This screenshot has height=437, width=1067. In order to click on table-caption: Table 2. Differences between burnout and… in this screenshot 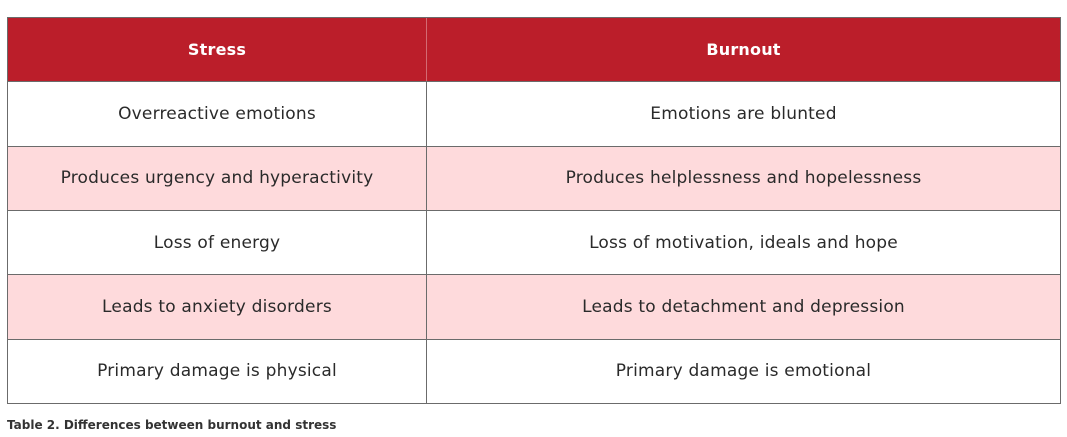, I will do `click(172, 425)`.